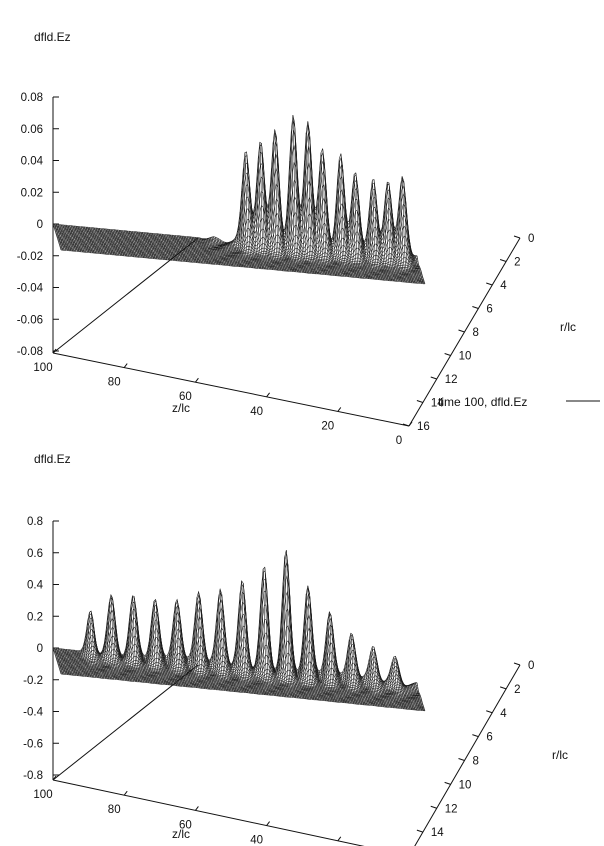 The image size is (604, 846). I want to click on value-tick-label-top: -0.04, so click(30, 289).